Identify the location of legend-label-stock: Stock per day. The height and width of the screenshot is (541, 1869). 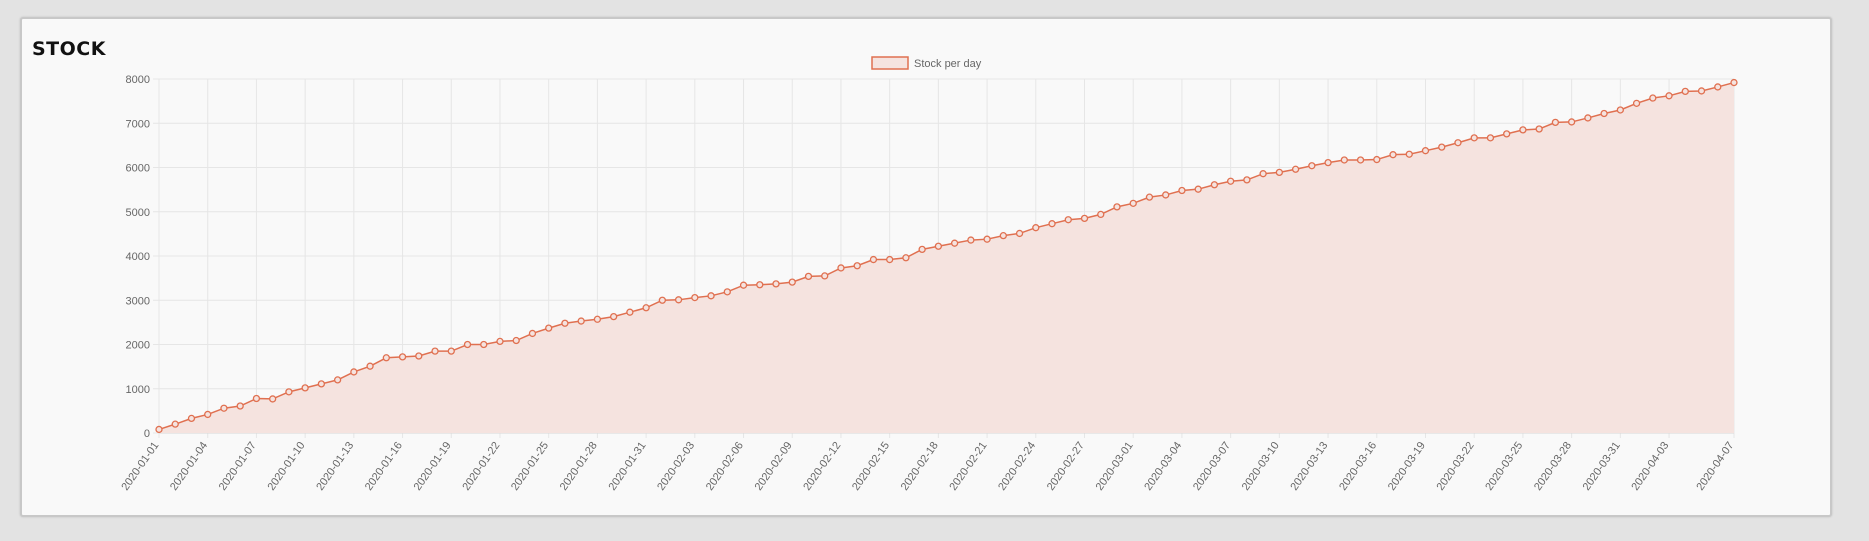
(948, 64).